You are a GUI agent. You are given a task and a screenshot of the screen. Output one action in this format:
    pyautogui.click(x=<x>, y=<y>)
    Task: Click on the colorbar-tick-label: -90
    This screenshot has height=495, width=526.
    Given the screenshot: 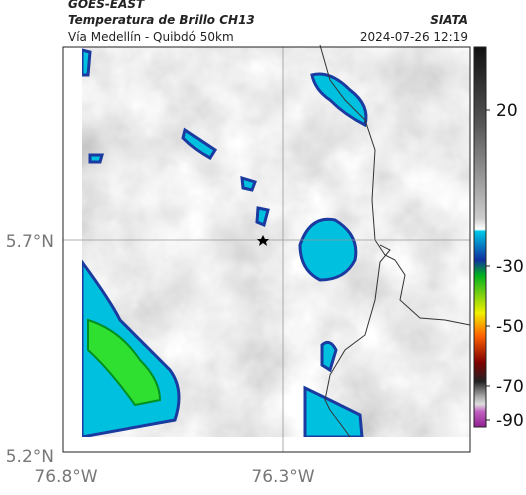 What is the action you would take?
    pyautogui.click(x=510, y=421)
    